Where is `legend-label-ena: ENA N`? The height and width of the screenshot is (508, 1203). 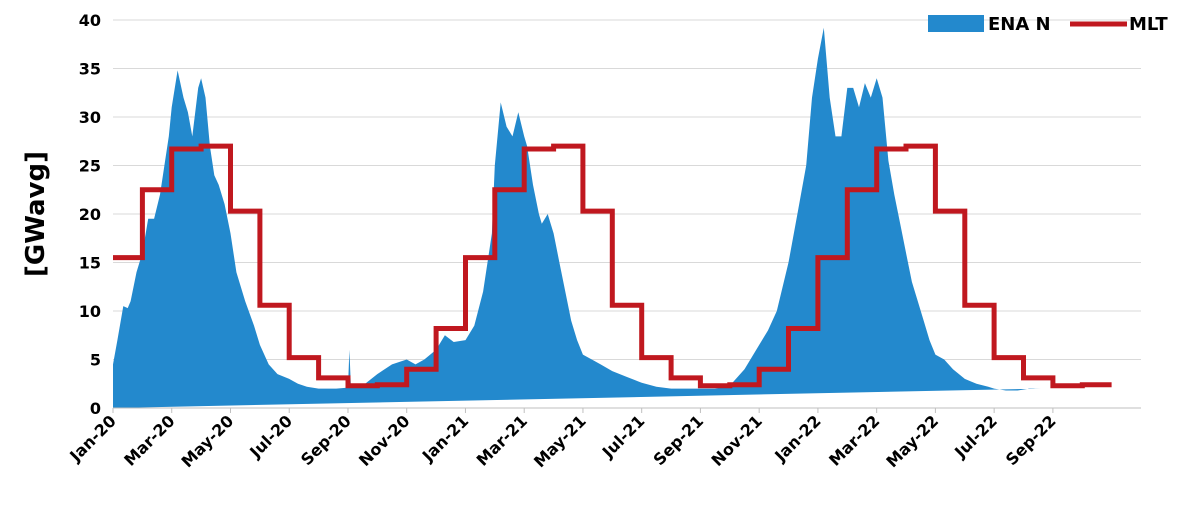
legend-label-ena: ENA N is located at coordinates (1019, 24).